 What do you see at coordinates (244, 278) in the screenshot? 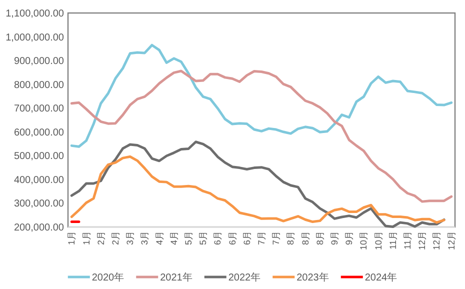
I see `legend-label: 2022年` at bounding box center [244, 278].